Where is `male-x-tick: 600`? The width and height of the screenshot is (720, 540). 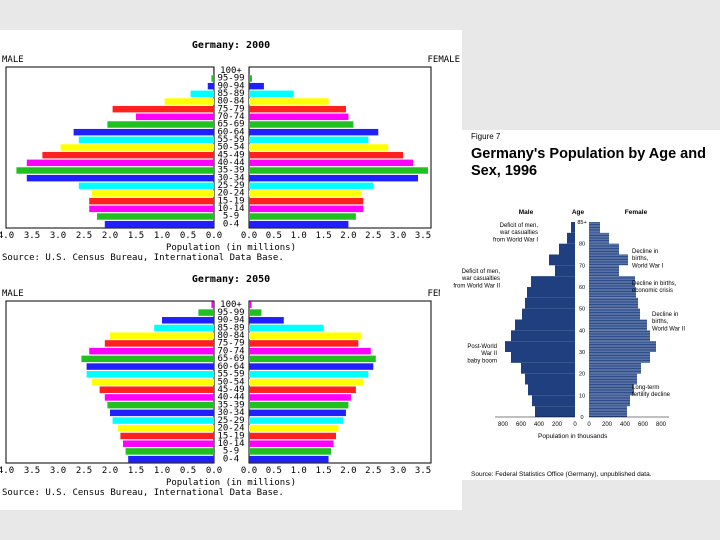 male-x-tick: 600 is located at coordinates (521, 425).